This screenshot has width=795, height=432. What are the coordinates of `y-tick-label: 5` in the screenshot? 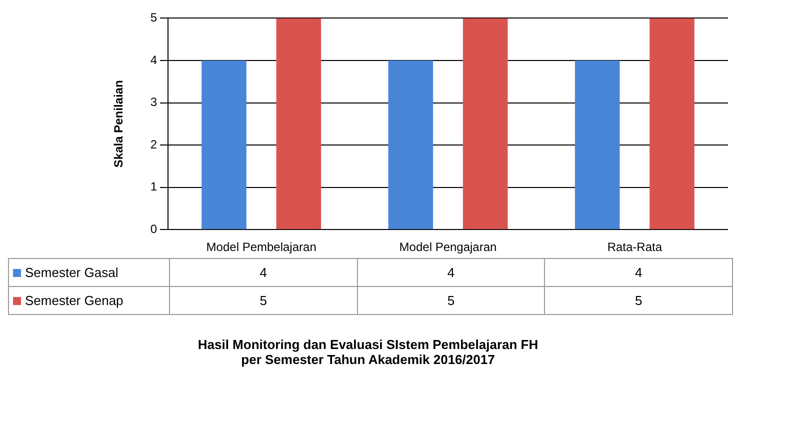 It's located at (154, 17).